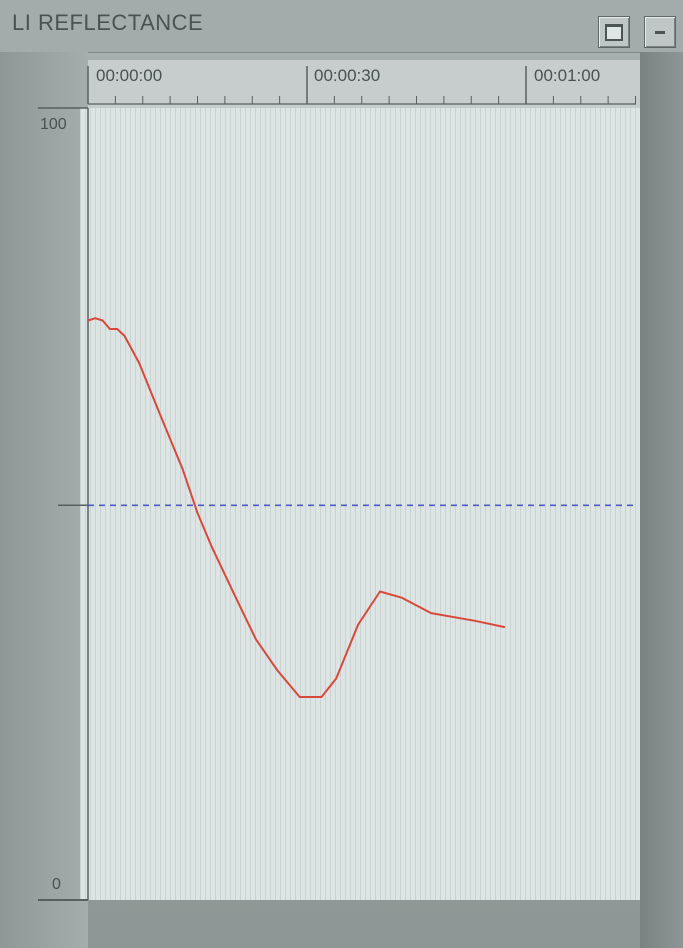  Describe the element at coordinates (44, 500) in the screenshot. I see `y-axis-panel` at that location.